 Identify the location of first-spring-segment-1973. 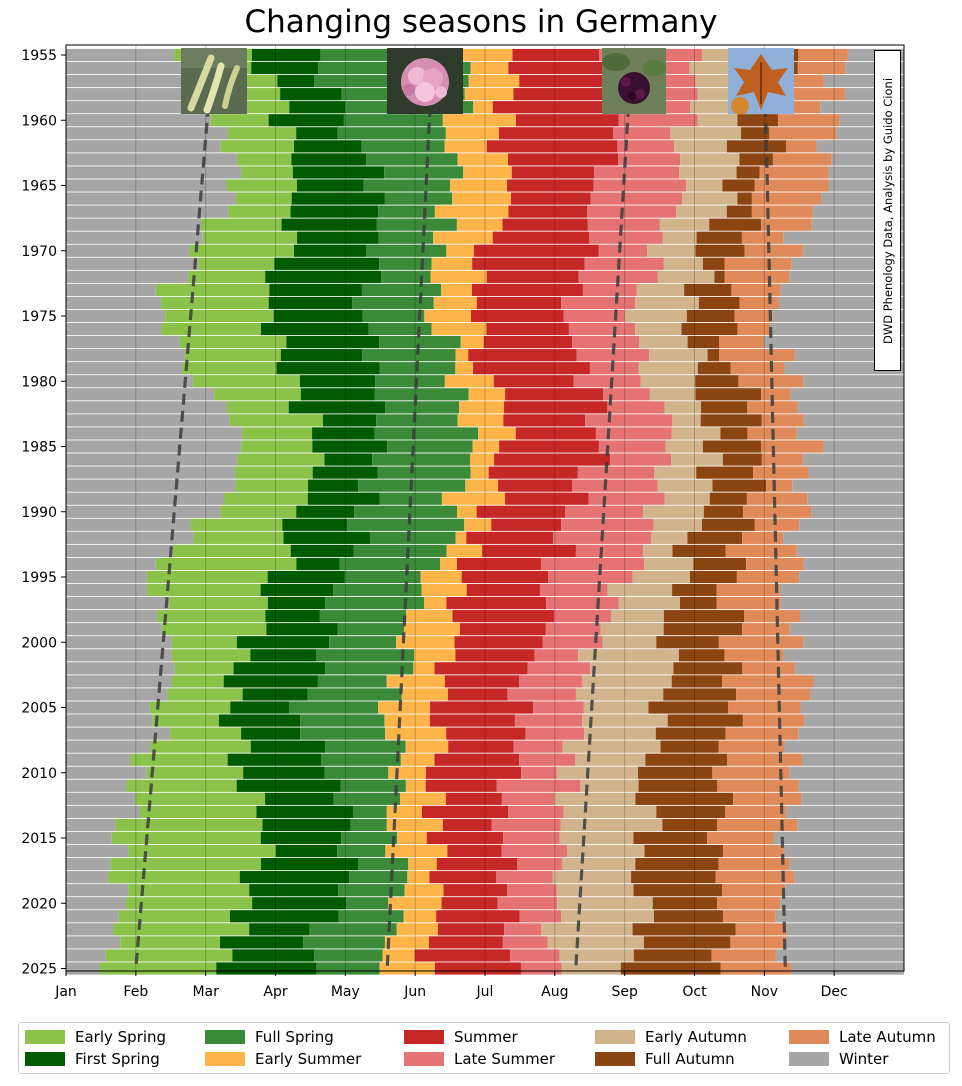
(315, 289).